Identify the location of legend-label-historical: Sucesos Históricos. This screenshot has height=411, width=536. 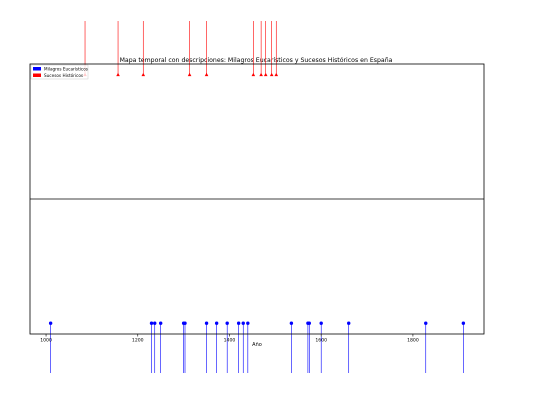
(63, 75).